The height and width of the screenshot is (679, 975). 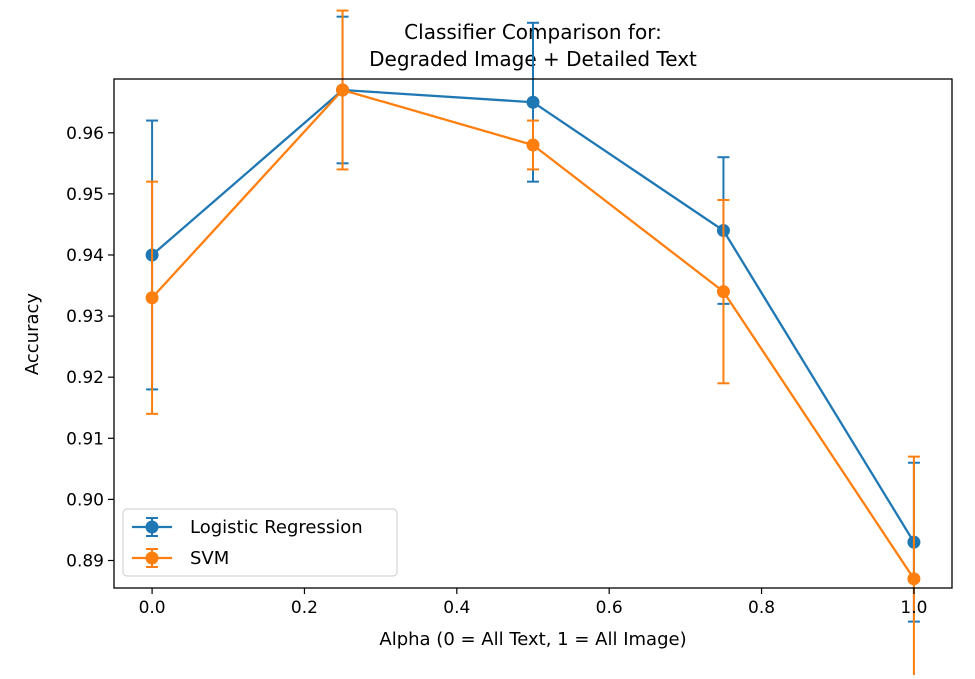 I want to click on x-tick-label: 0.4, so click(x=456, y=608).